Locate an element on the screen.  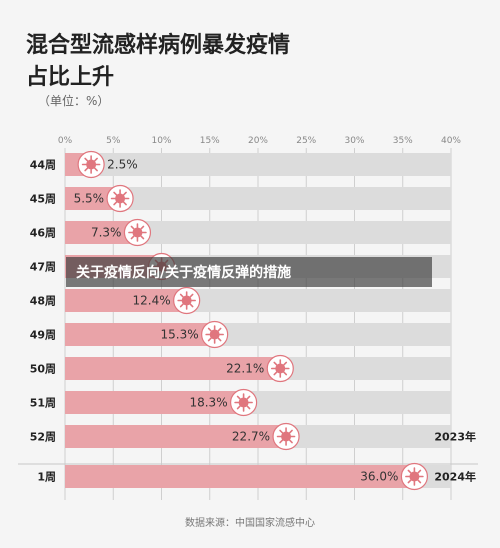
x-tick-label: 30% is located at coordinates (354, 141).